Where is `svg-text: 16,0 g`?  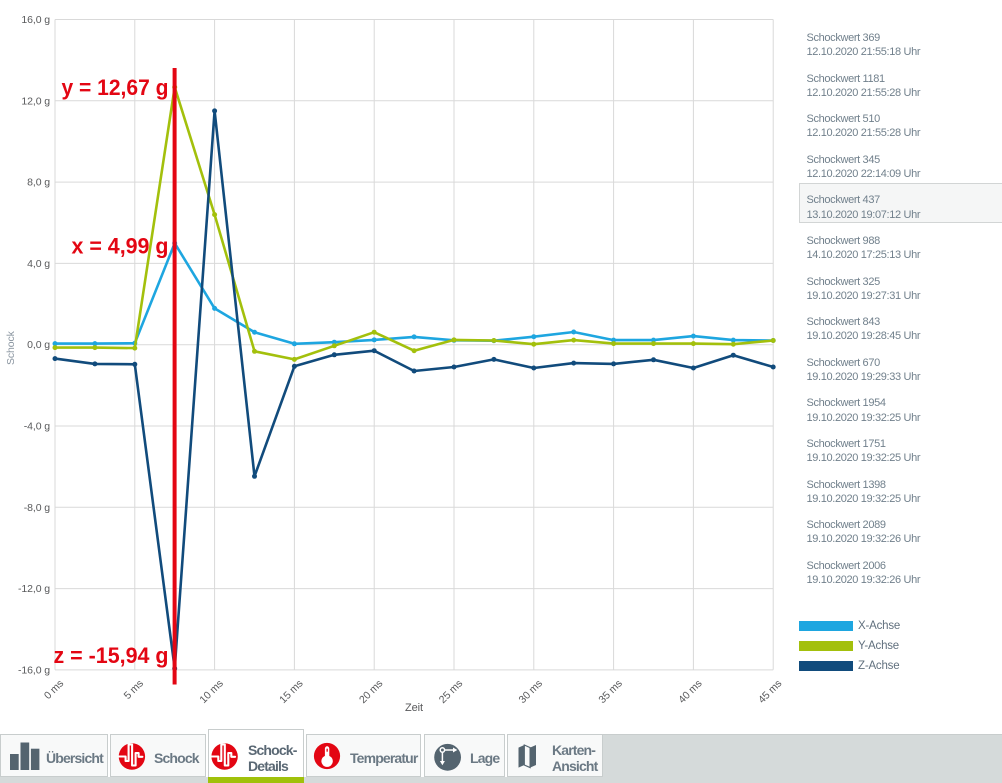 svg-text: 16,0 g is located at coordinates (35, 20).